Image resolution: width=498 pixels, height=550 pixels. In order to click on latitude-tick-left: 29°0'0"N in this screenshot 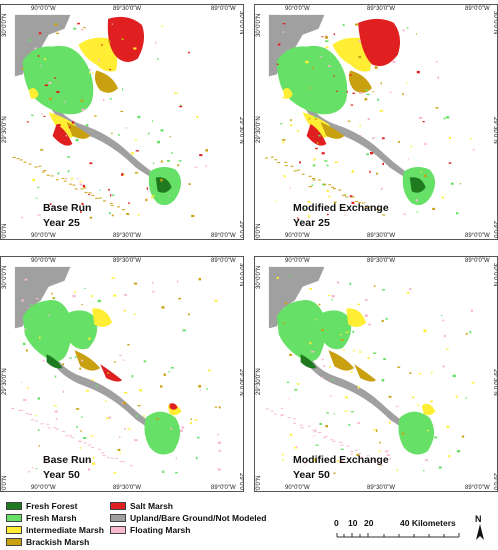, I will do `click(259, 231)`.